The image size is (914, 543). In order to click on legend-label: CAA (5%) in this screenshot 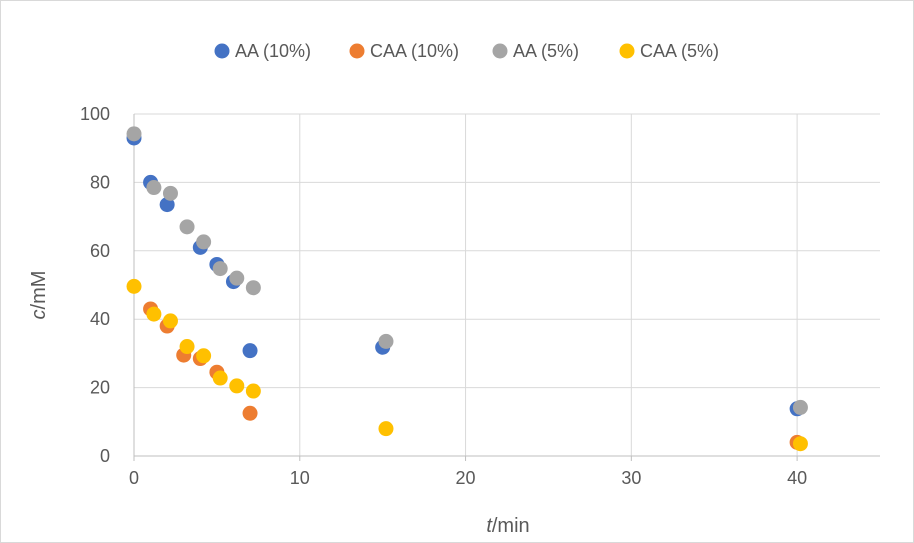, I will do `click(679, 51)`.